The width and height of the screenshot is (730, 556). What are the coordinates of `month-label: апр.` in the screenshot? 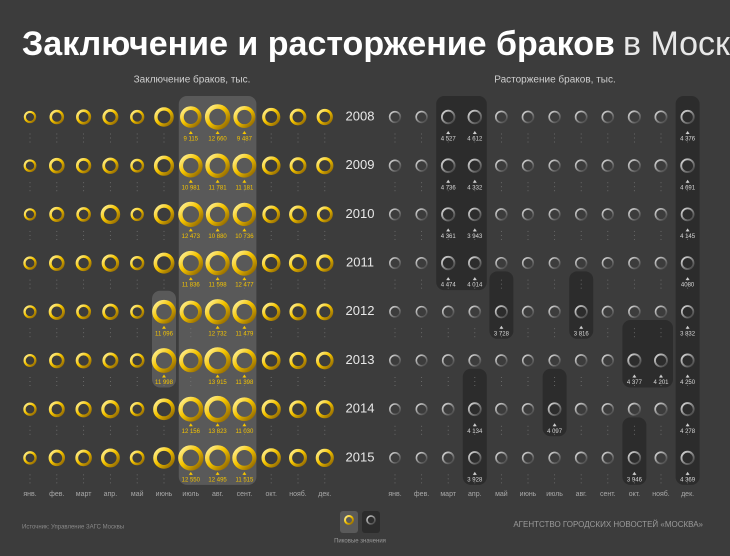 It's located at (111, 494).